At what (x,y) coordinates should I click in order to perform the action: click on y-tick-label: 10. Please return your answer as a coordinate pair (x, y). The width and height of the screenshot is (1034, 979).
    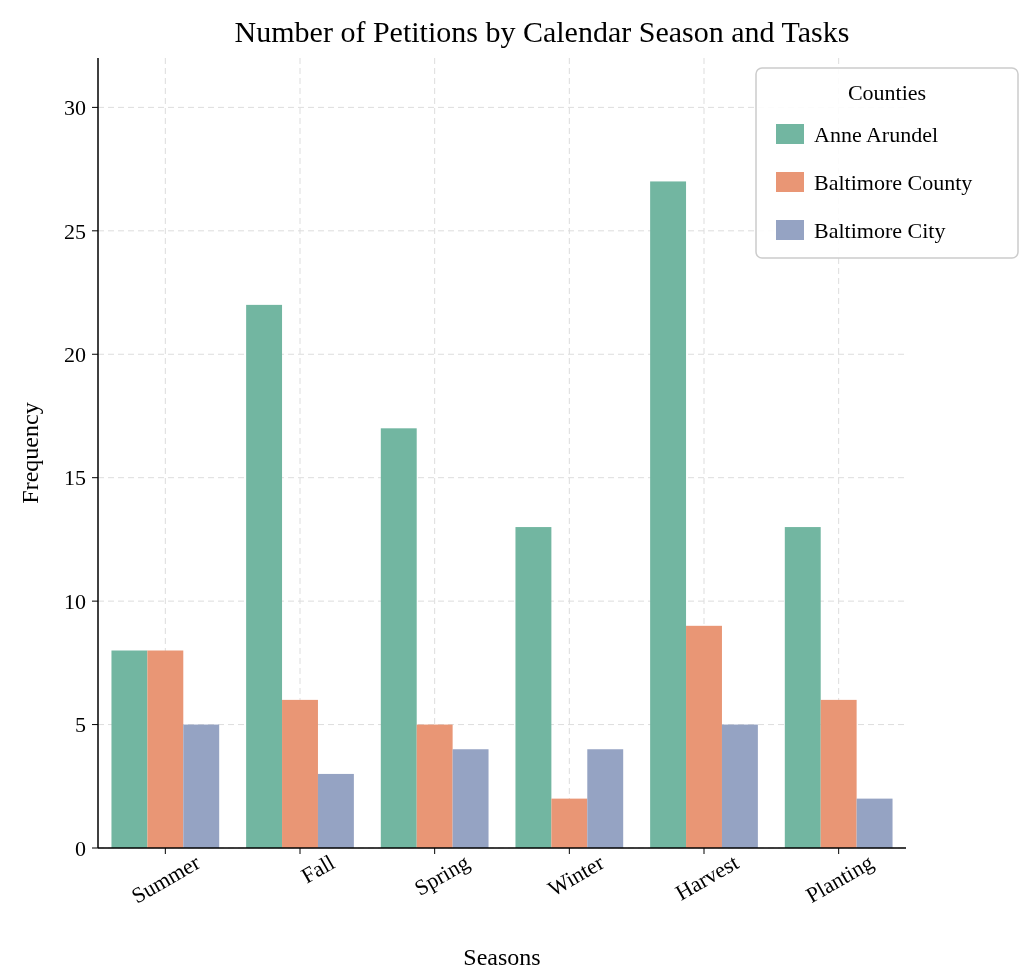
    Looking at the image, I should click on (75, 601).